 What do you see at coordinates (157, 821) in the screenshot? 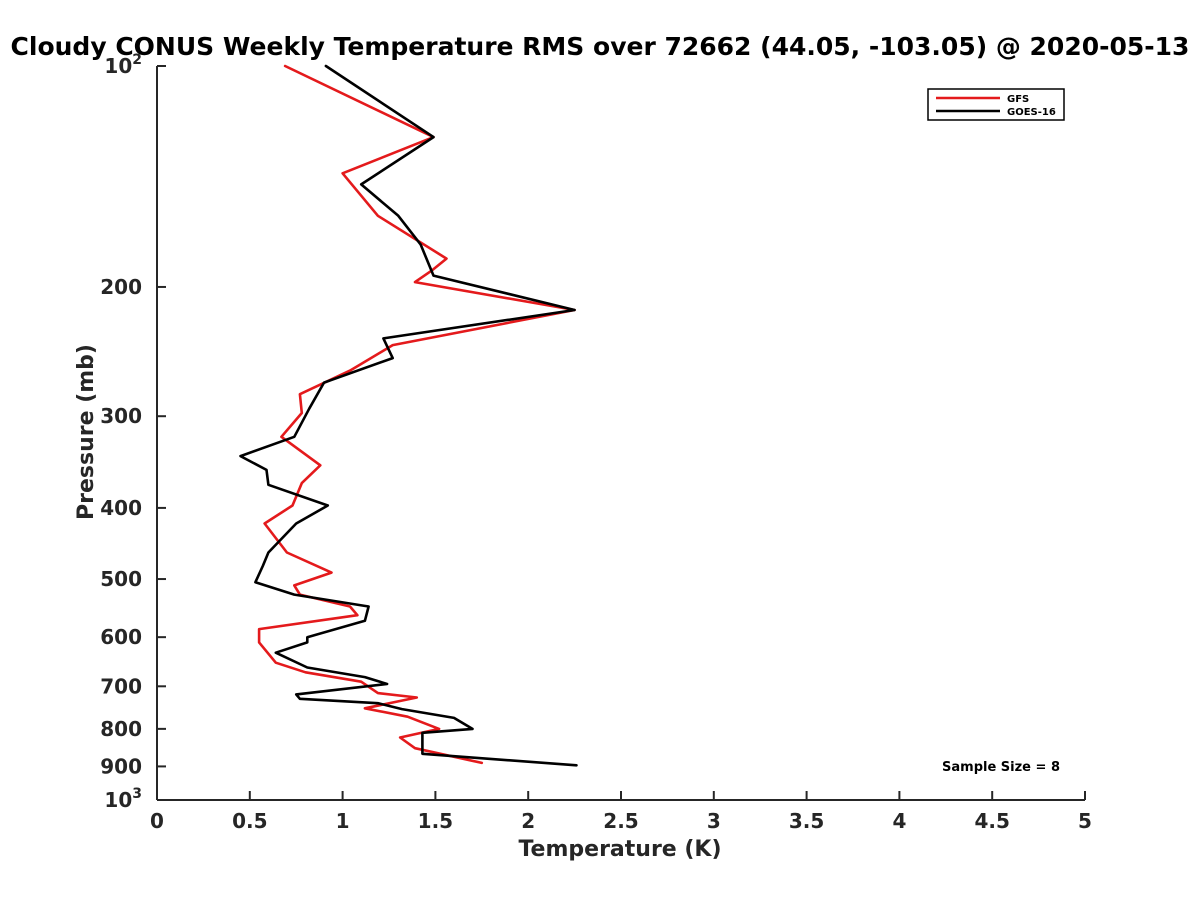
I see `x-tick-label: 0` at bounding box center [157, 821].